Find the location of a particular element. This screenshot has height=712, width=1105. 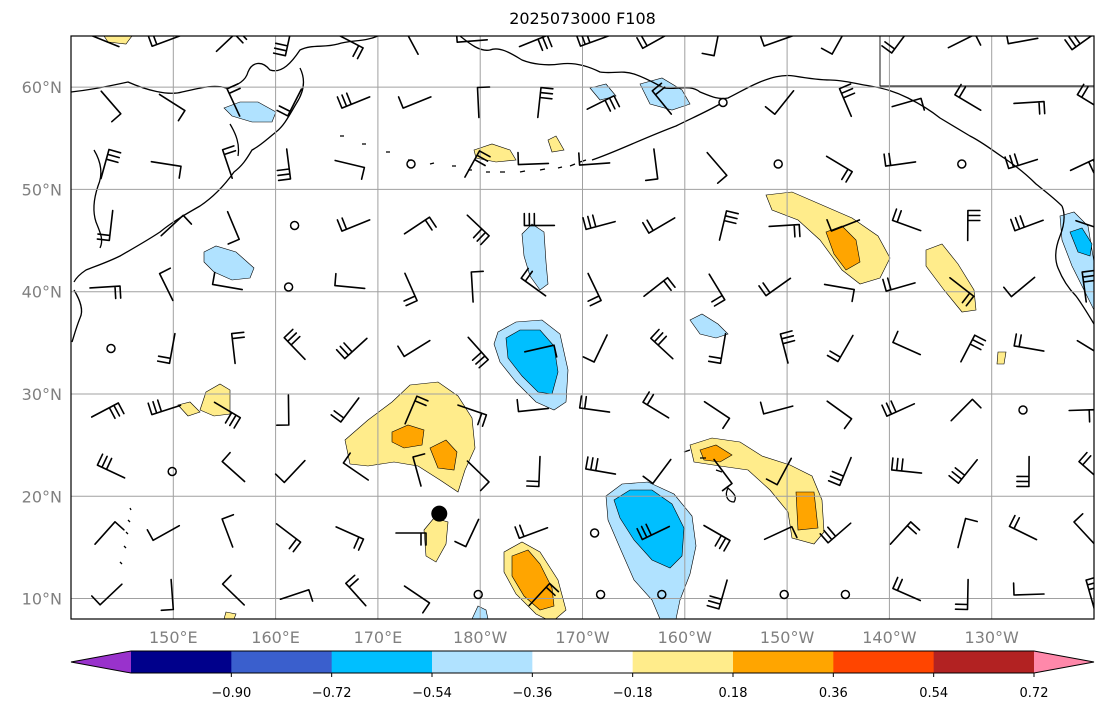

colorbar-tick-label: 0.72 is located at coordinates (1034, 693).